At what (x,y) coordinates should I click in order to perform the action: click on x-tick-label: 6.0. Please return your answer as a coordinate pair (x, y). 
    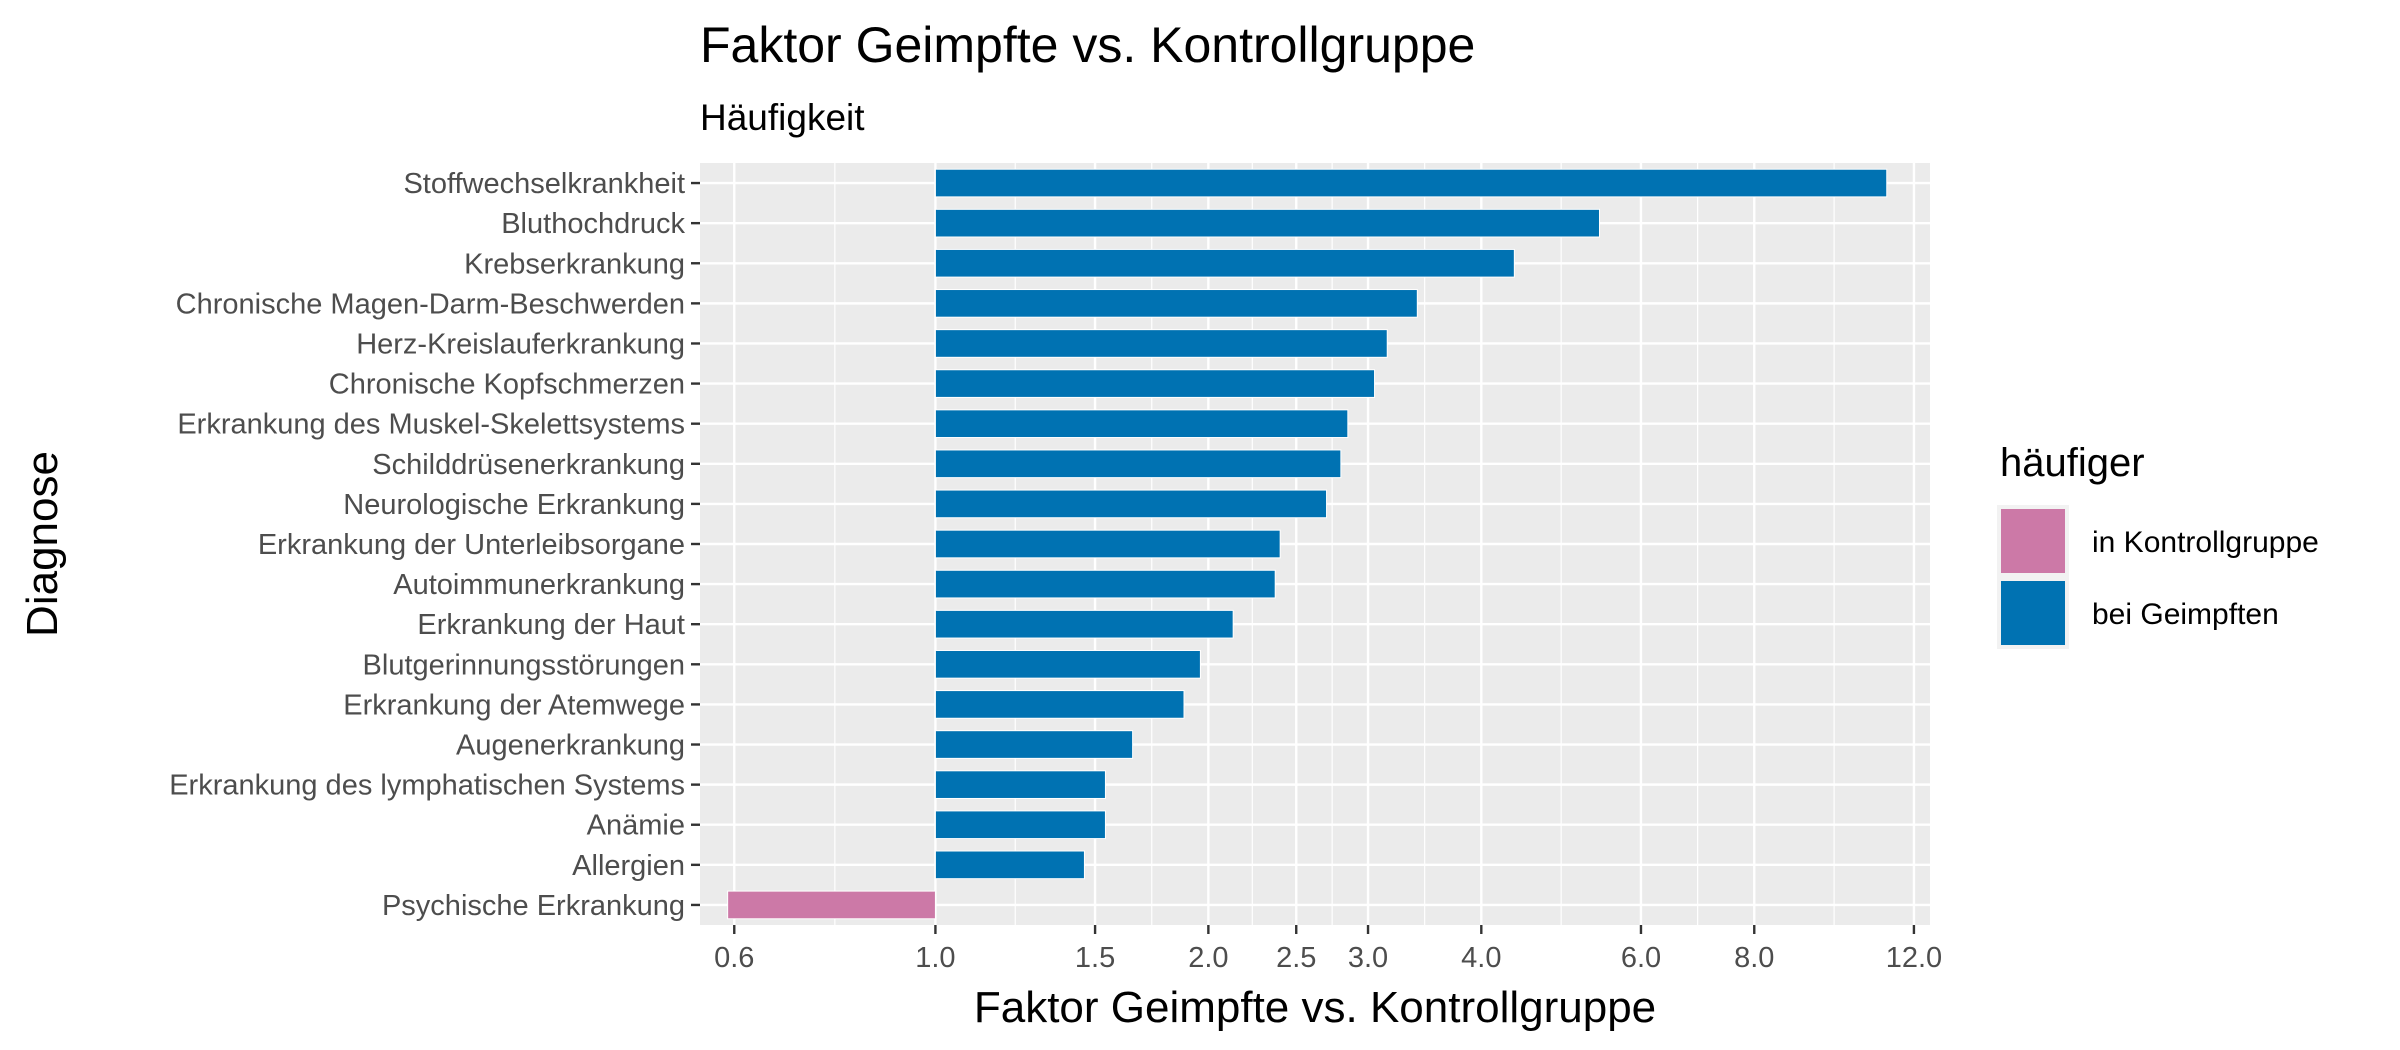
    Looking at the image, I should click on (1641, 958).